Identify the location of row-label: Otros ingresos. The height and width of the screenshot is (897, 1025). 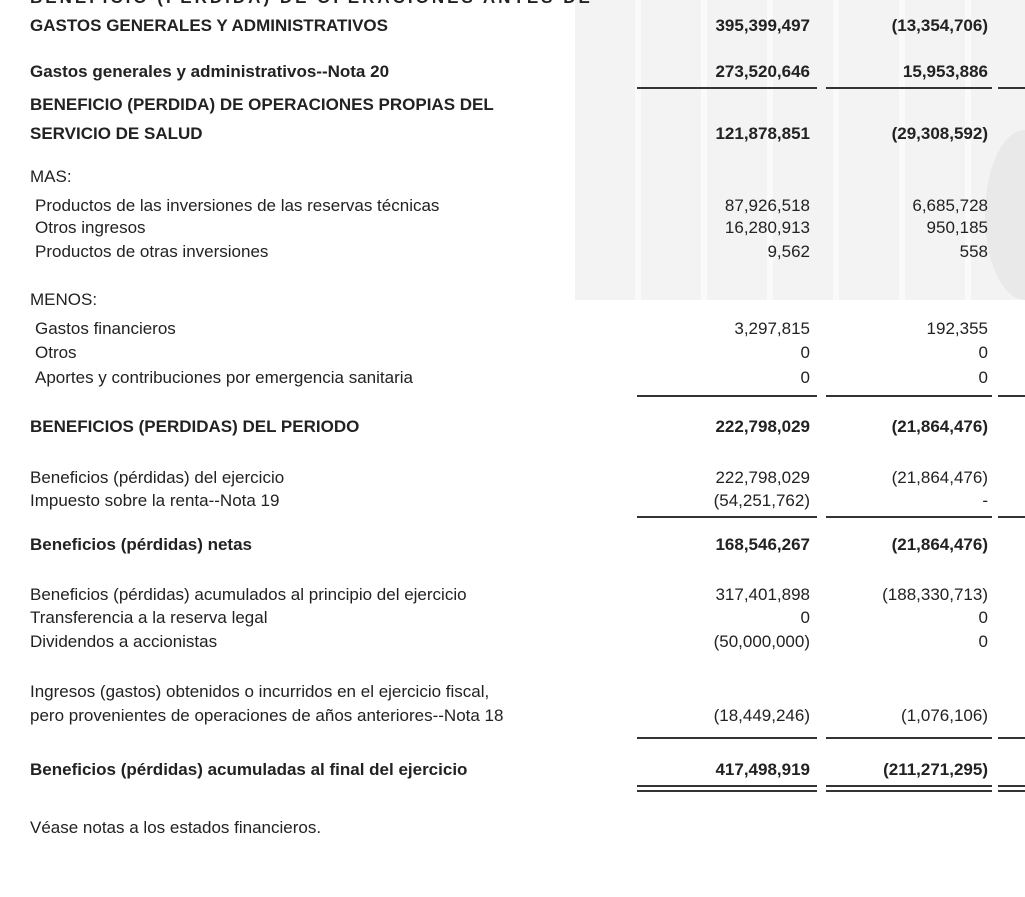
(90, 227).